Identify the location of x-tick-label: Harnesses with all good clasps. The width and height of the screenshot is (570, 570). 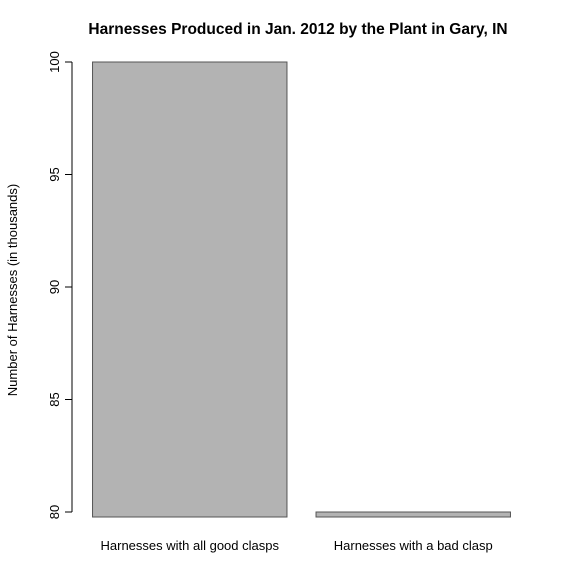
(190, 545).